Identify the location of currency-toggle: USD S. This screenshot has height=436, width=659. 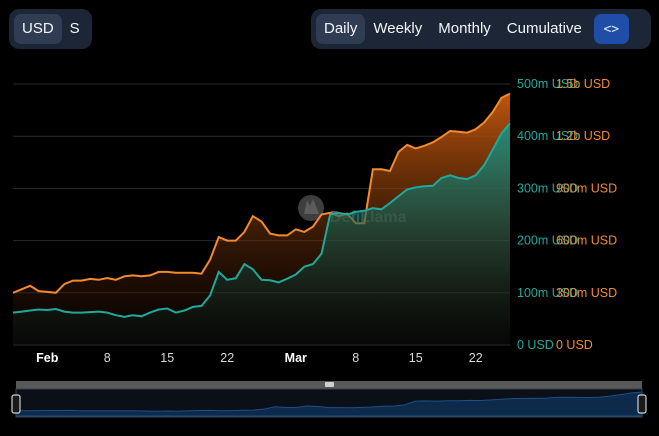
(50, 29).